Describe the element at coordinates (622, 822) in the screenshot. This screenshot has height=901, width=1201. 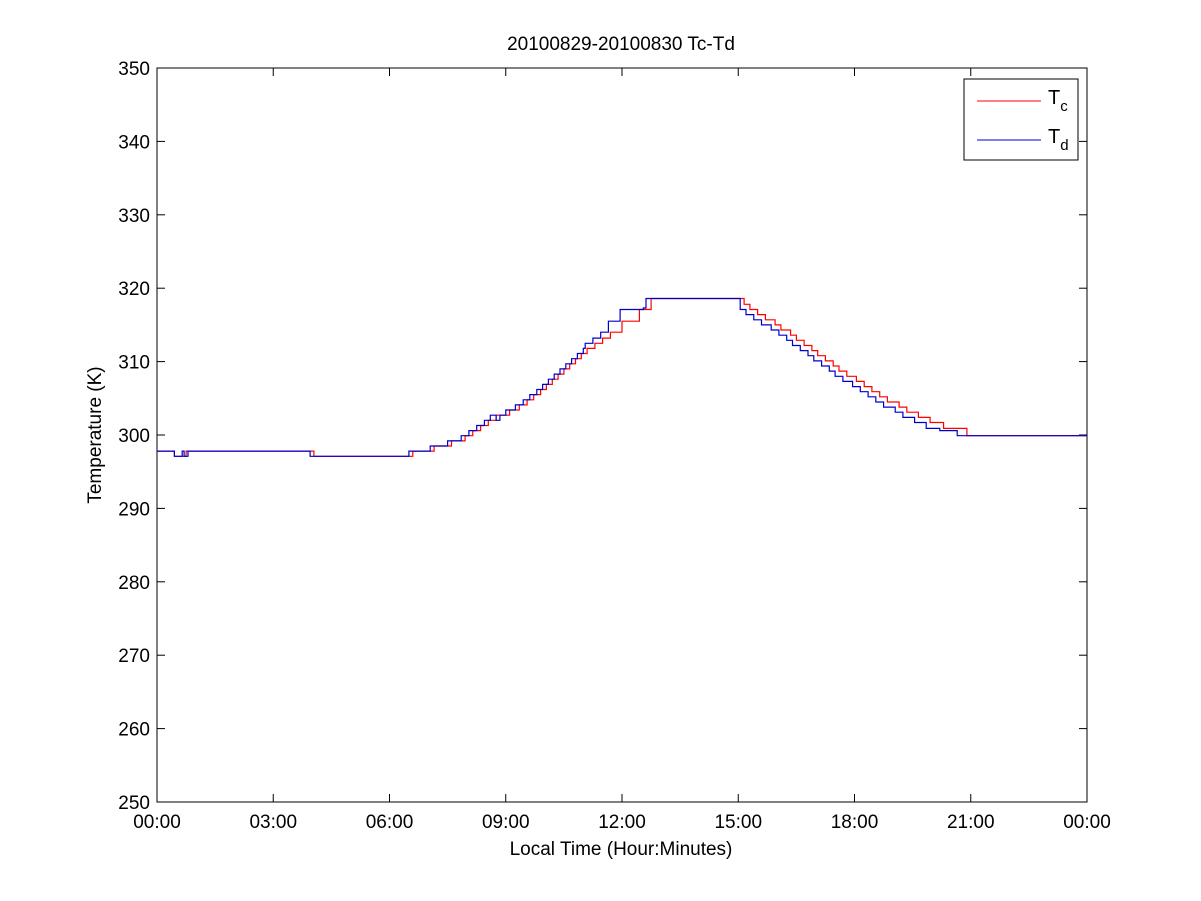
I see `x-tick-label: 12:00` at that location.